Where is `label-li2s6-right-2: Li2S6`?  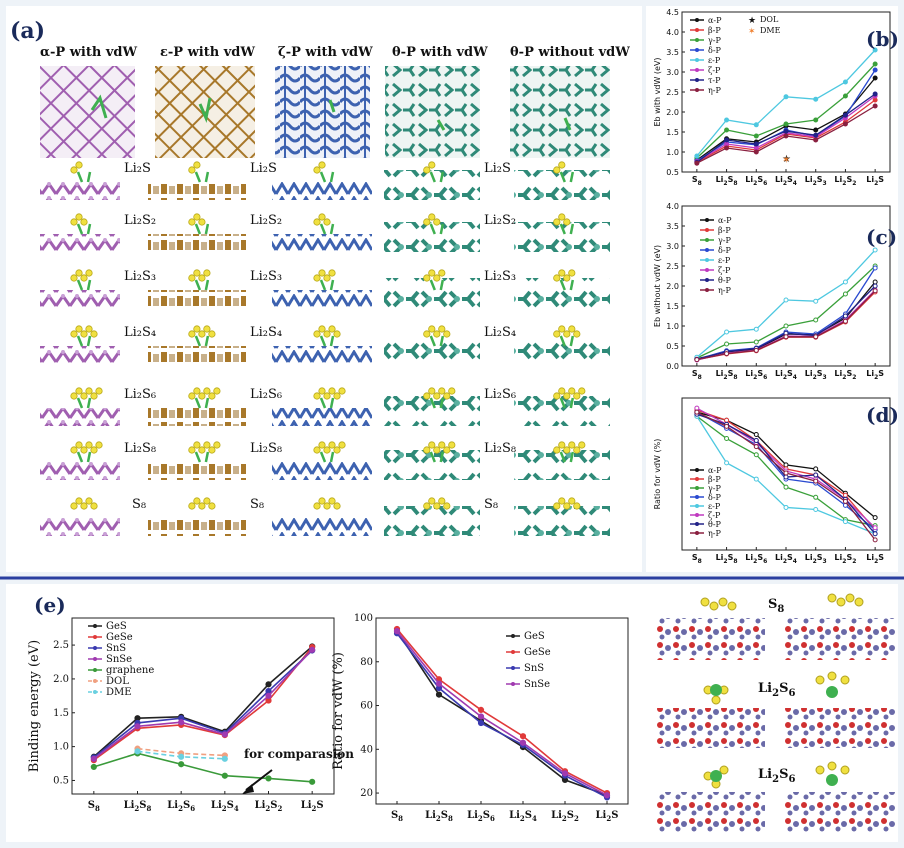
label-li2s6-right-2: Li2S6 is located at coordinates (776, 776).